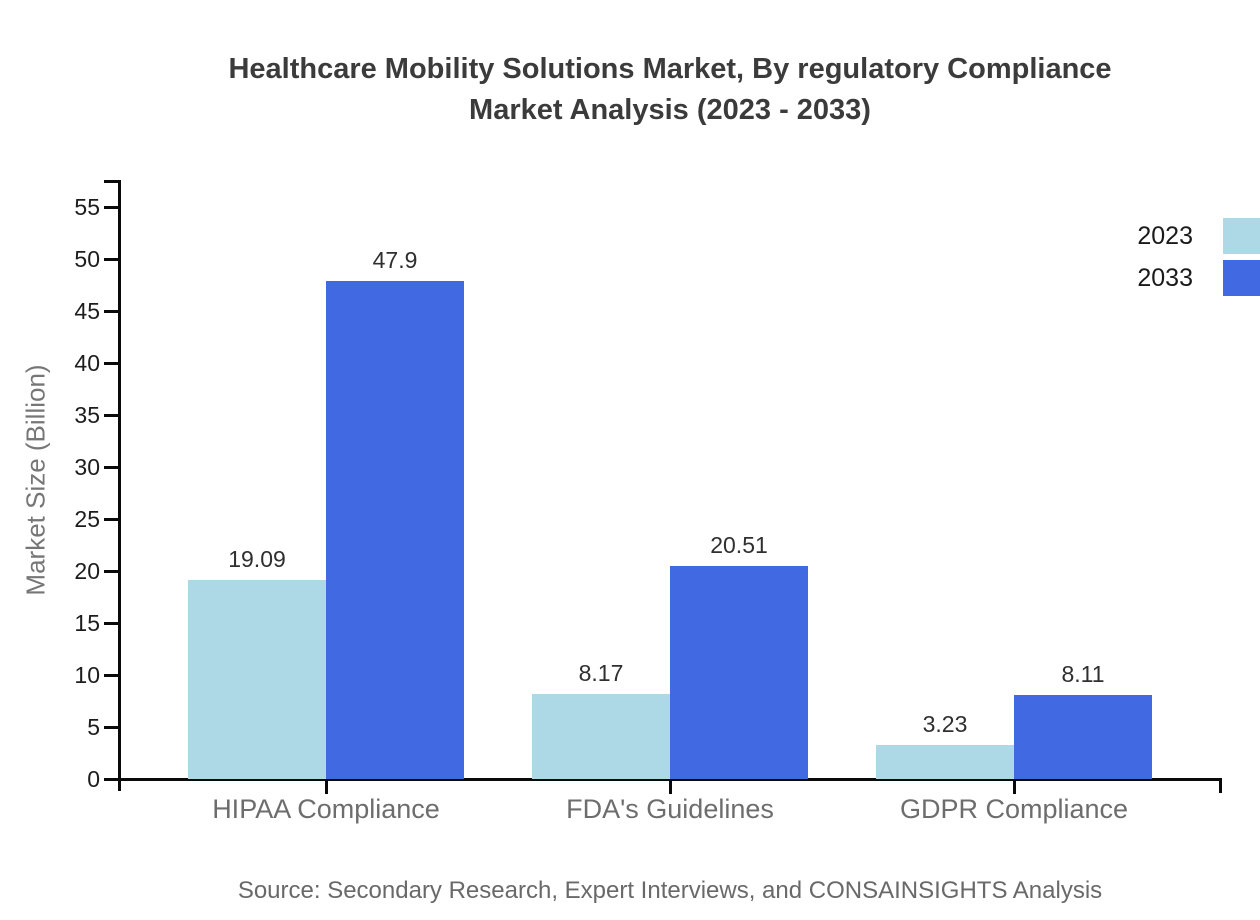  What do you see at coordinates (395, 259) in the screenshot?
I see `bar-value-label: 47.9` at bounding box center [395, 259].